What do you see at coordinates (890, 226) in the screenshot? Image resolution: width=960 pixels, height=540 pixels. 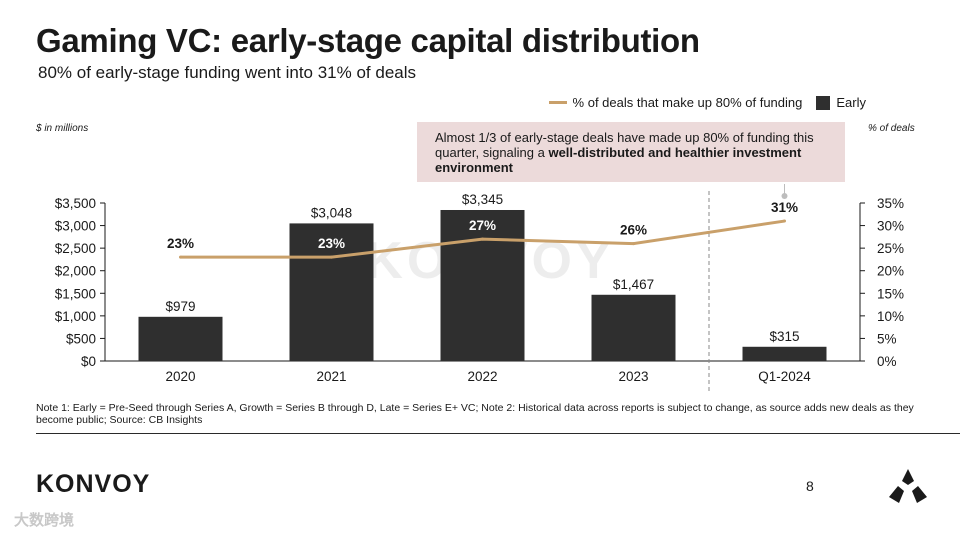 I see `y2-tick-label: 30%` at bounding box center [890, 226].